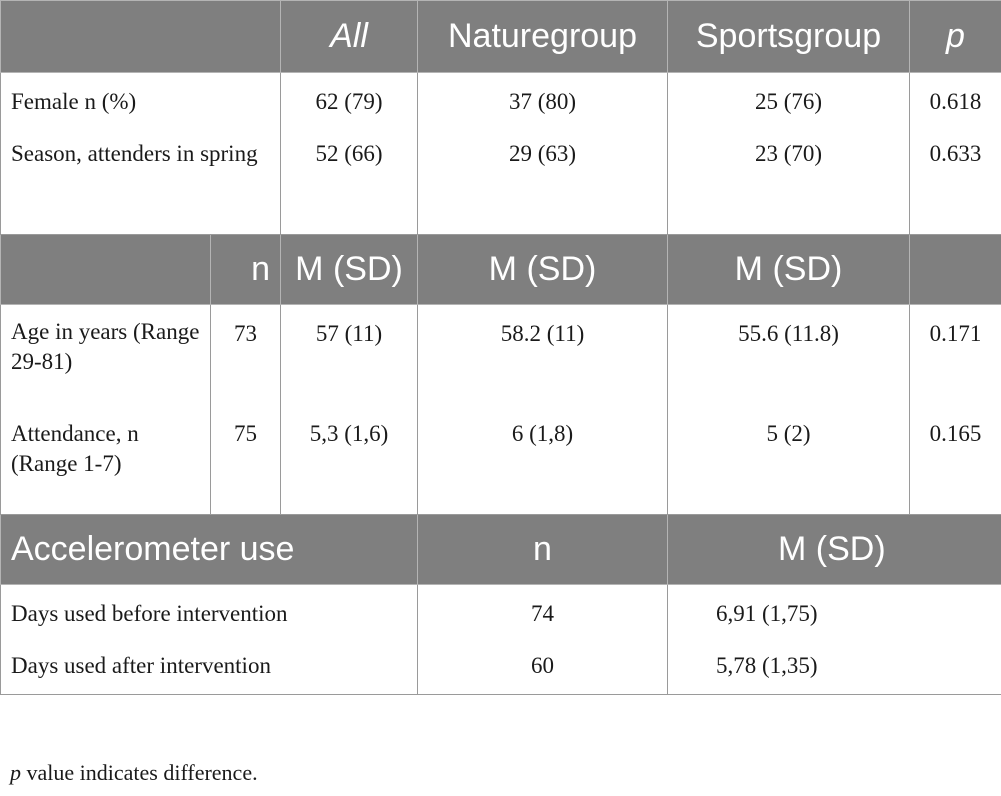  What do you see at coordinates (349, 101) in the screenshot?
I see `row-female-all: 62 (79)` at bounding box center [349, 101].